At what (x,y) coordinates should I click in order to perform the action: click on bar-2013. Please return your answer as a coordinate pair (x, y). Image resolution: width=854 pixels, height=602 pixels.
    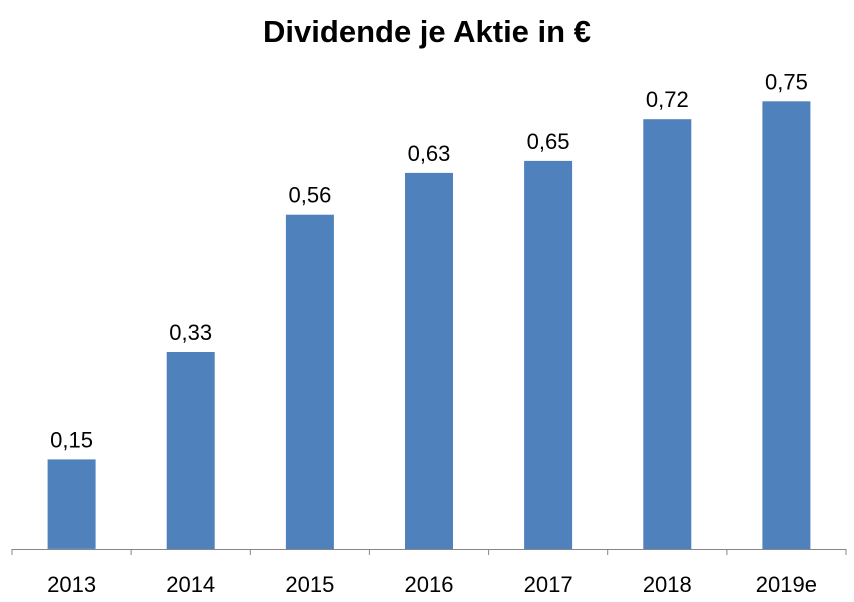
    Looking at the image, I should click on (71, 504).